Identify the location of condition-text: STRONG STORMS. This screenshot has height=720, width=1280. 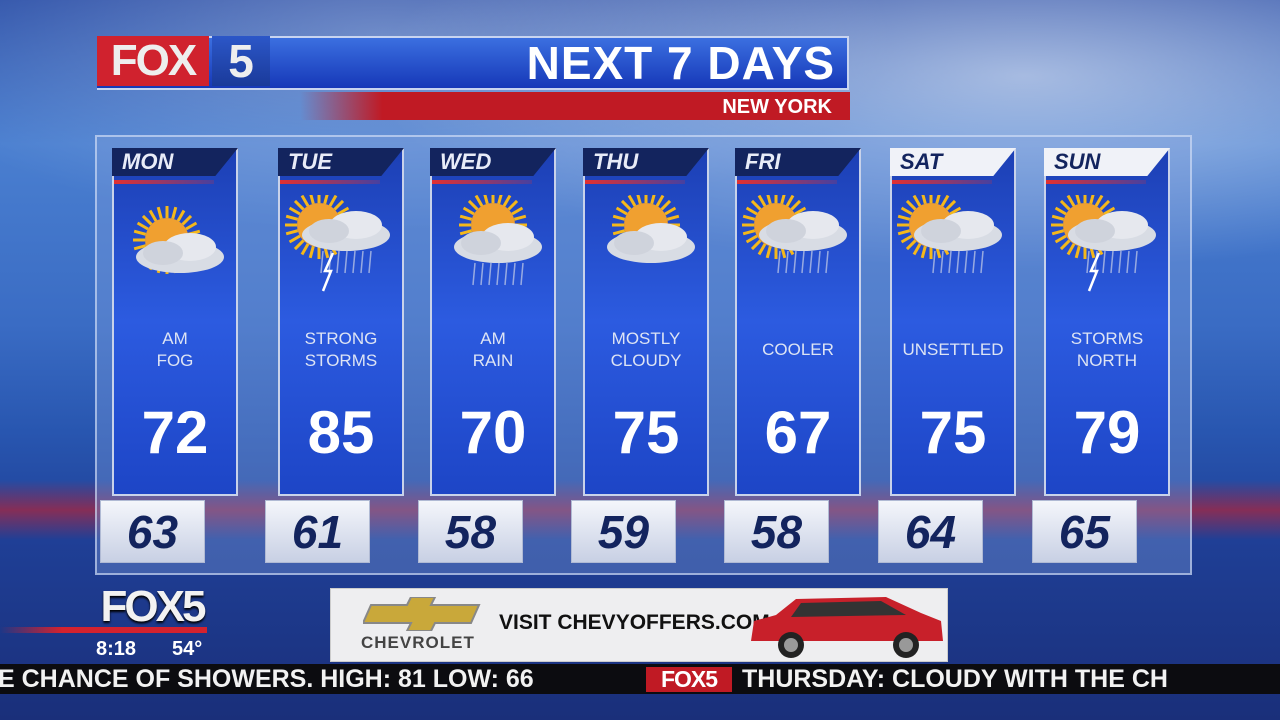
(341, 350).